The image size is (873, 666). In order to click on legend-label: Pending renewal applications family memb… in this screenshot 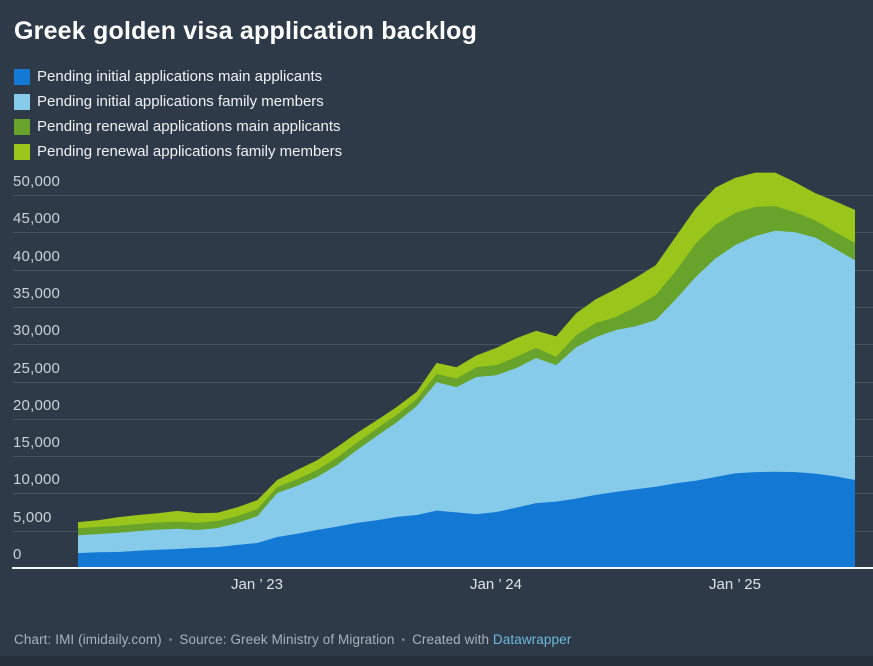, I will do `click(190, 151)`.